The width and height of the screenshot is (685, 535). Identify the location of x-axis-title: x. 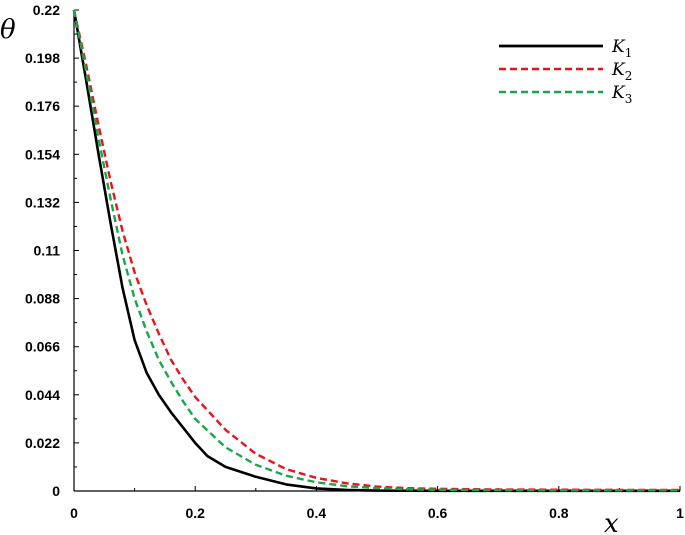
(611, 522).